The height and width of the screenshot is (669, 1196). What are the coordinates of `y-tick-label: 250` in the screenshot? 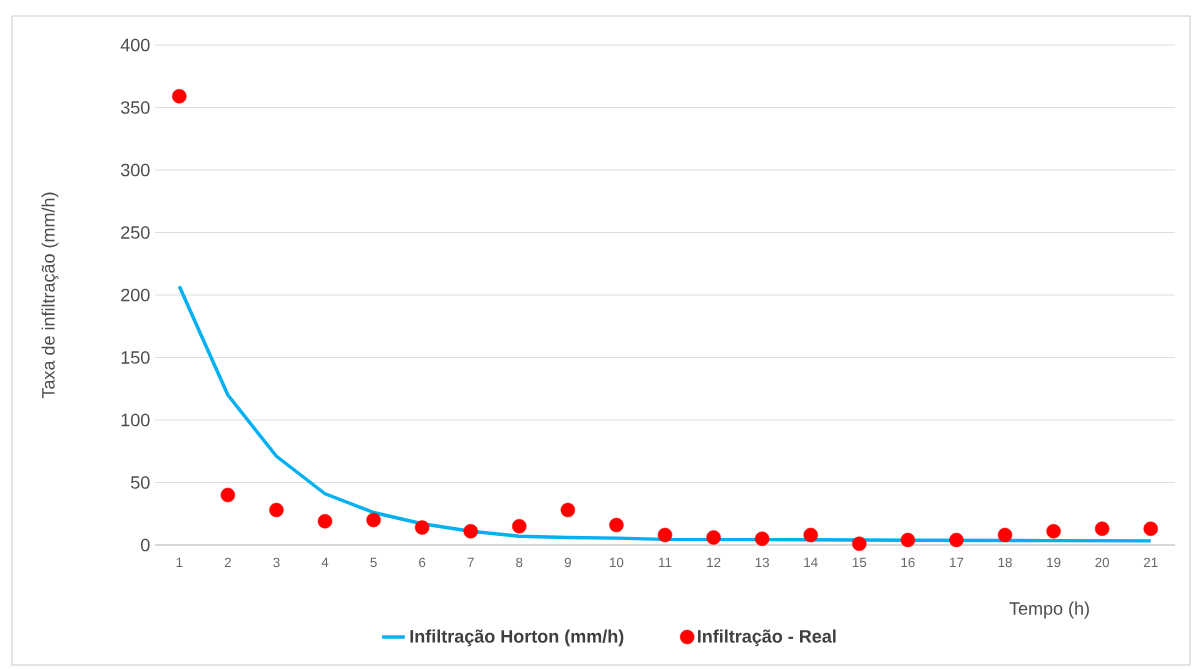 It's located at (135, 232).